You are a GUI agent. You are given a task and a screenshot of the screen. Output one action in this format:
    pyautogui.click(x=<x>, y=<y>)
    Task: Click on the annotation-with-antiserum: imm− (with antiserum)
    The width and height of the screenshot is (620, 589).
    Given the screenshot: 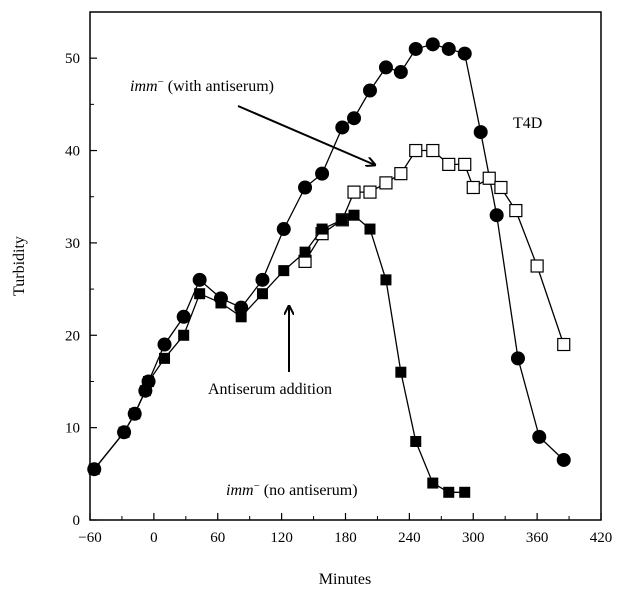 What is the action you would take?
    pyautogui.click(x=202, y=85)
    